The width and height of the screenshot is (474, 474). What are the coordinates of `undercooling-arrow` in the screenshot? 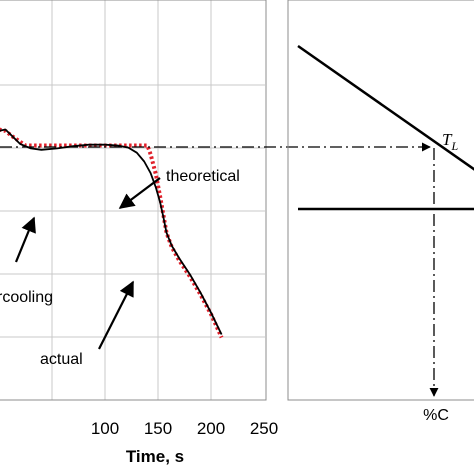 It's located at (25, 239).